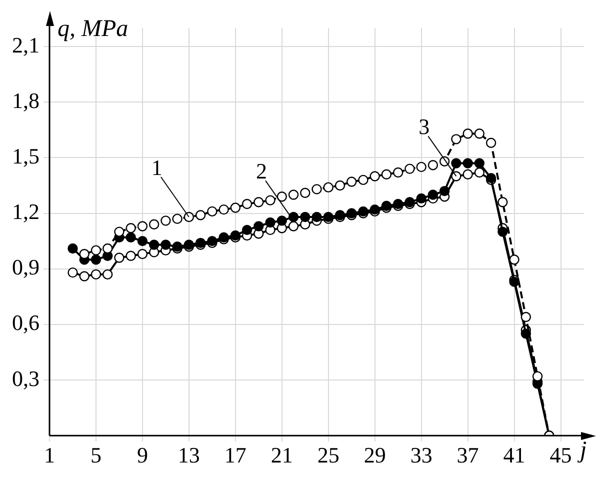 The height and width of the screenshot is (480, 612). Describe the element at coordinates (281, 455) in the screenshot. I see `x-tick-label: 21` at that location.